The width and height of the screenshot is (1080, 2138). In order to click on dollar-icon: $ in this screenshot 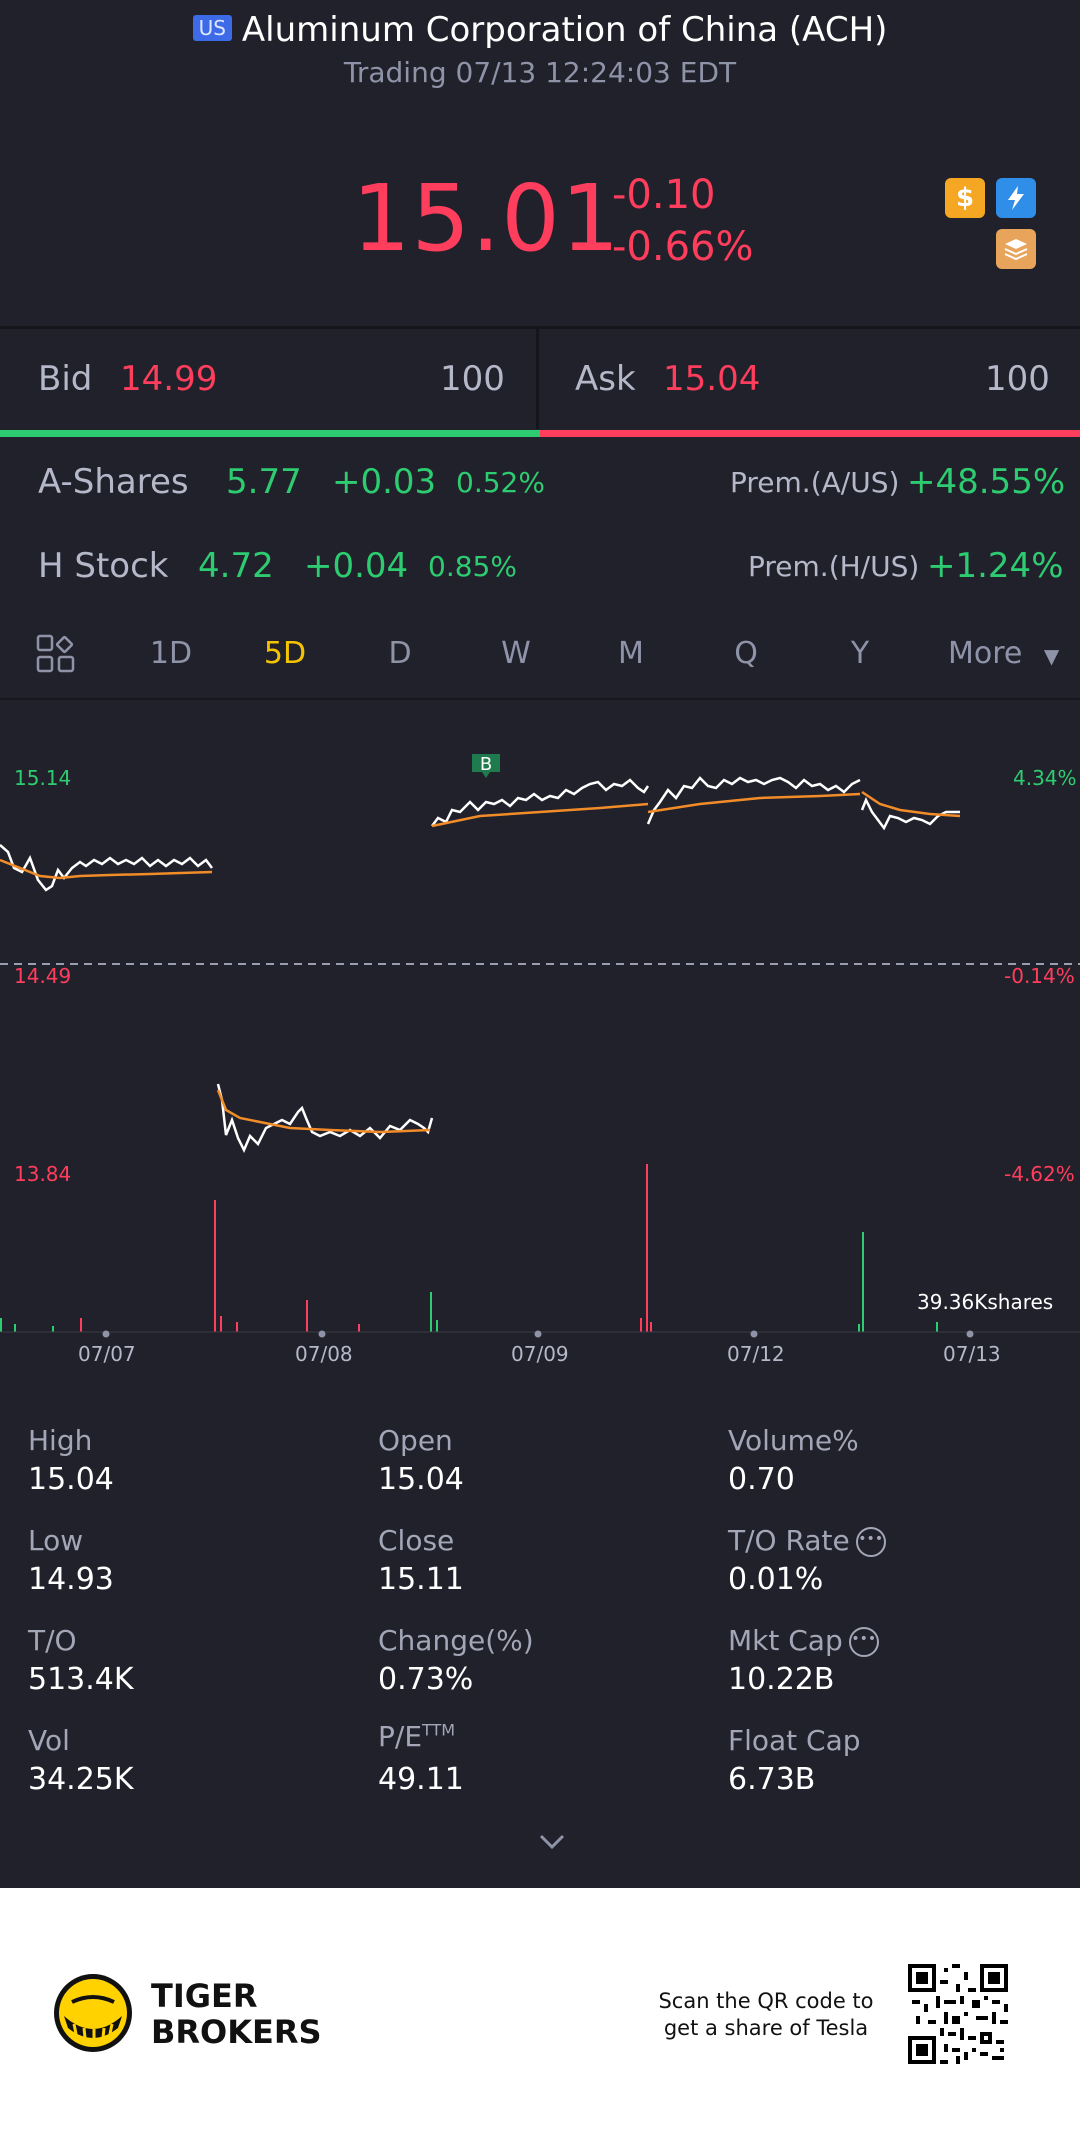, I will do `click(965, 198)`.